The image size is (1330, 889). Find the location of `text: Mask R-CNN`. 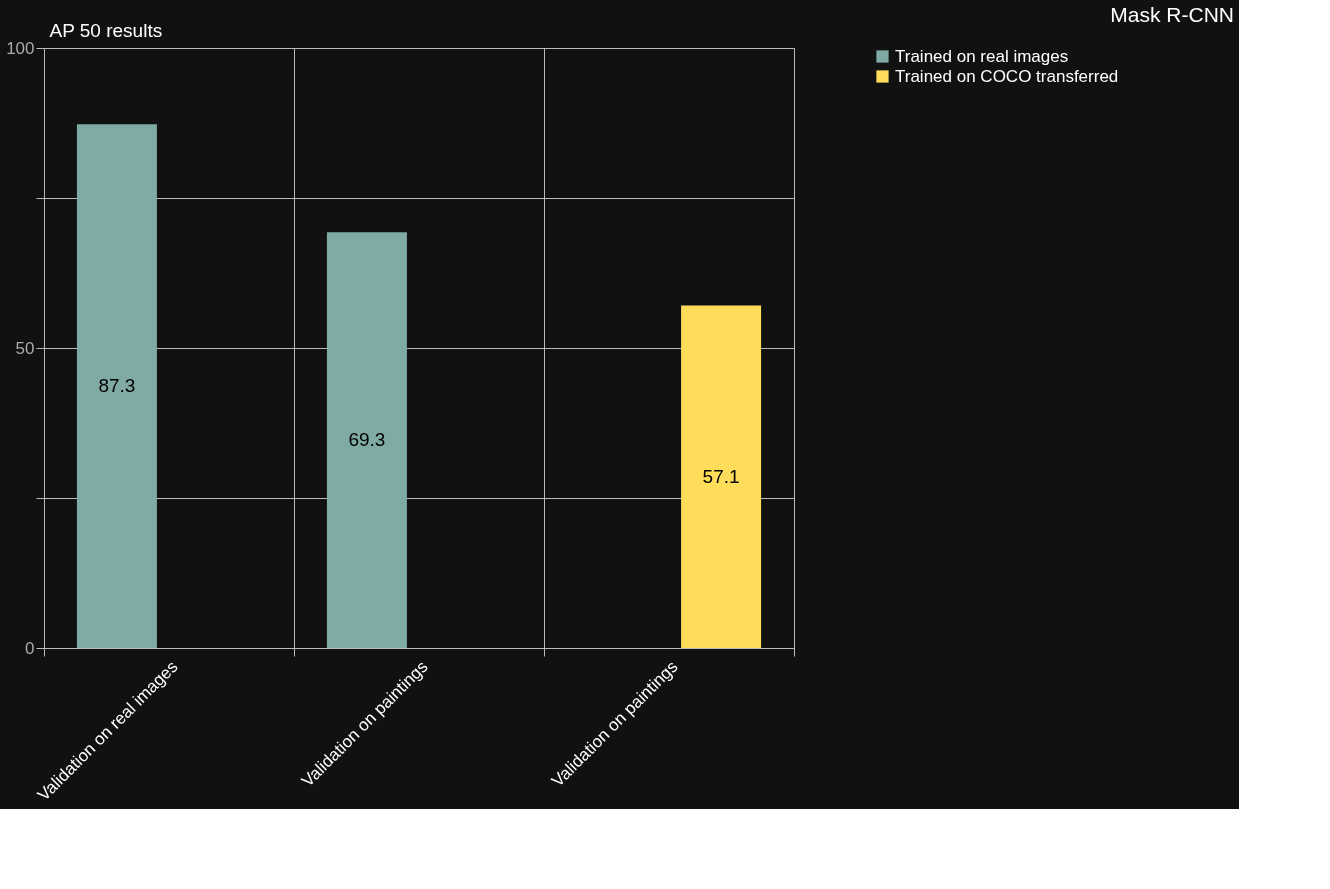

text: Mask R-CNN is located at coordinates (1172, 14).